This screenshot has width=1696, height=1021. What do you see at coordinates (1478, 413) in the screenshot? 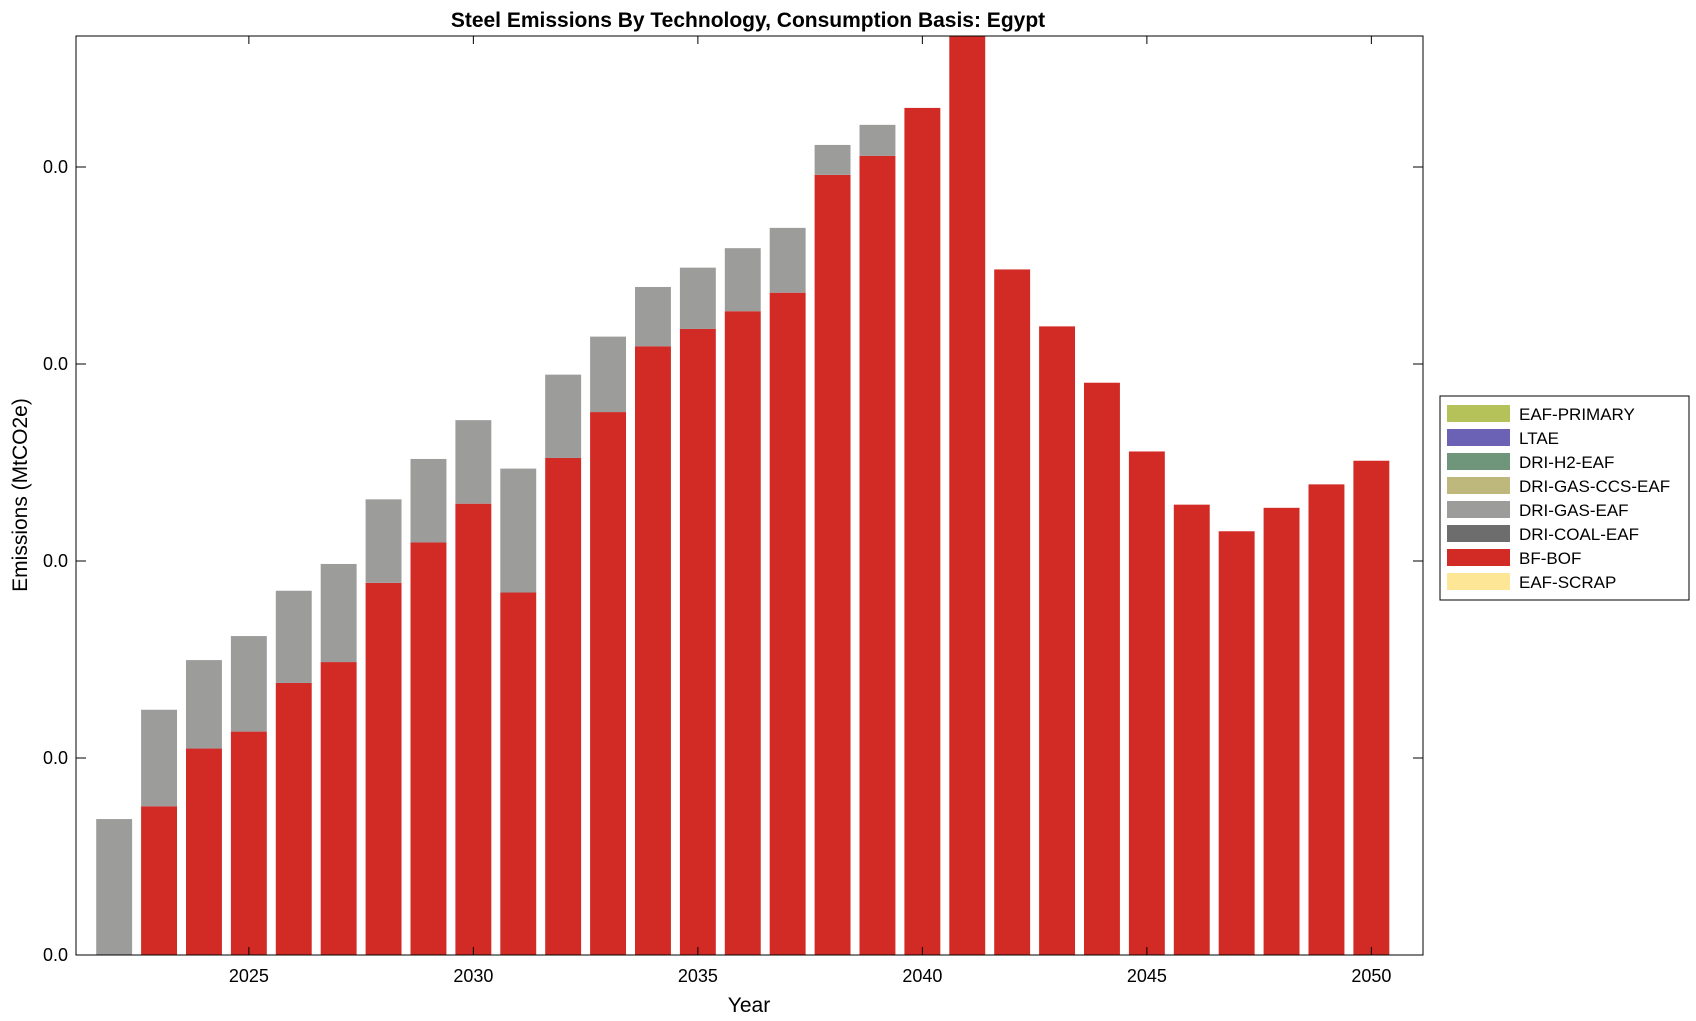
I see `legend-swatch-eaf-primary` at bounding box center [1478, 413].